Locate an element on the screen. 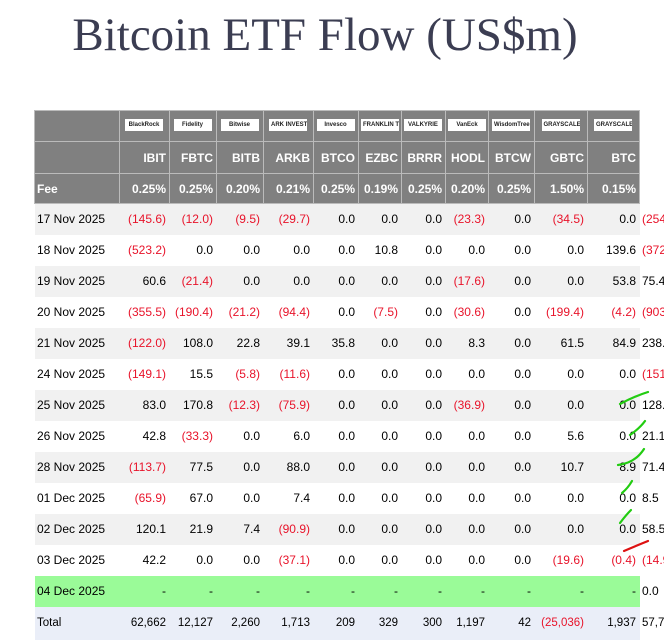  flow-cell: (23.3) is located at coordinates (467, 219).